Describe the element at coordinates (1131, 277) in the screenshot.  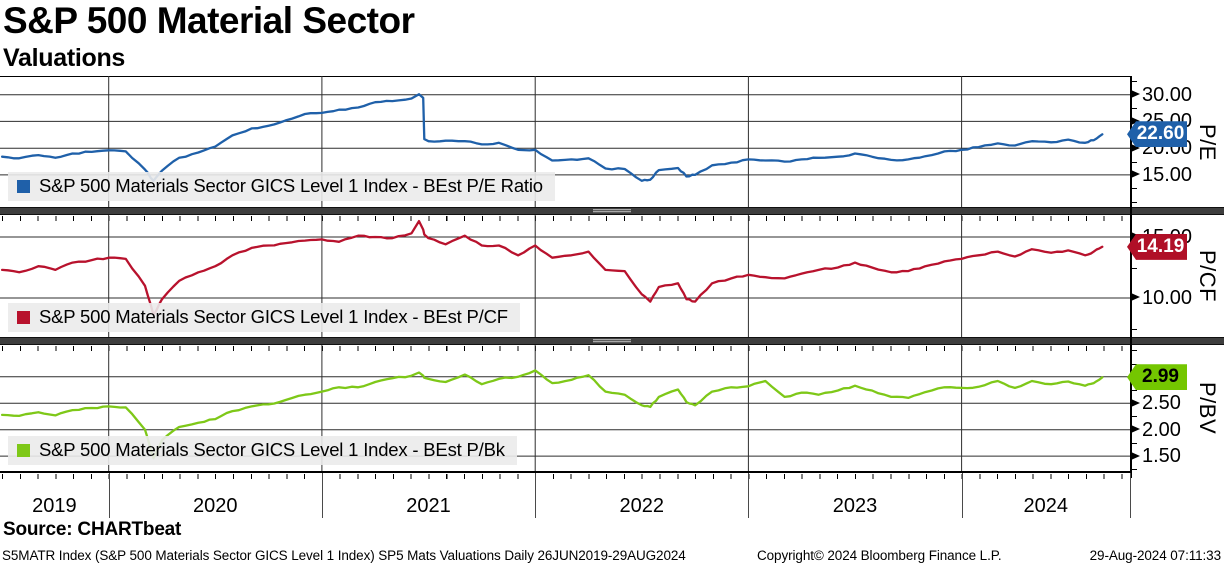
I see `y-axis-line` at that location.